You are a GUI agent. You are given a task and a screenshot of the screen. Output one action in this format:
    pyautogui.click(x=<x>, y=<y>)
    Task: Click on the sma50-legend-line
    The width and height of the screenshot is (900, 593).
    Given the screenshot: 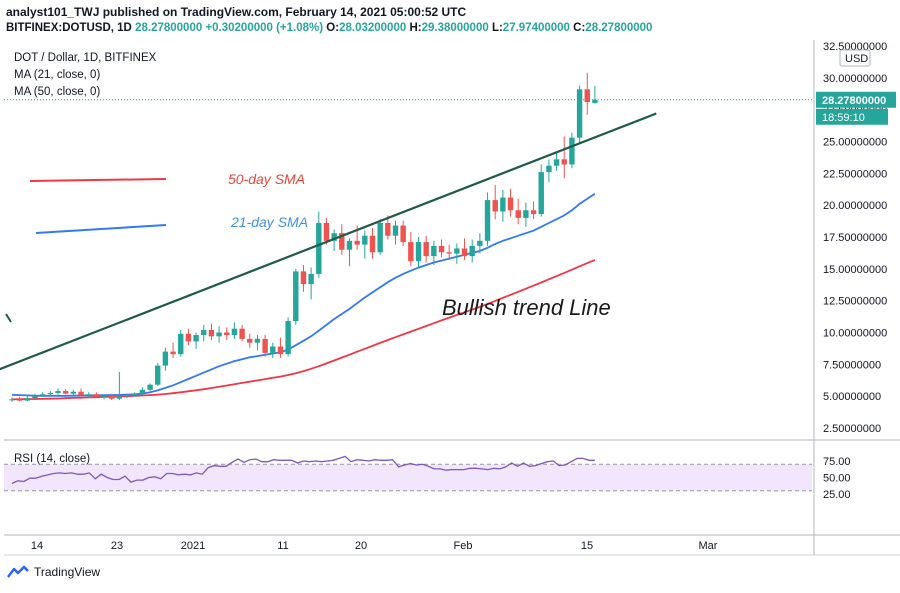 What is the action you would take?
    pyautogui.click(x=98, y=180)
    